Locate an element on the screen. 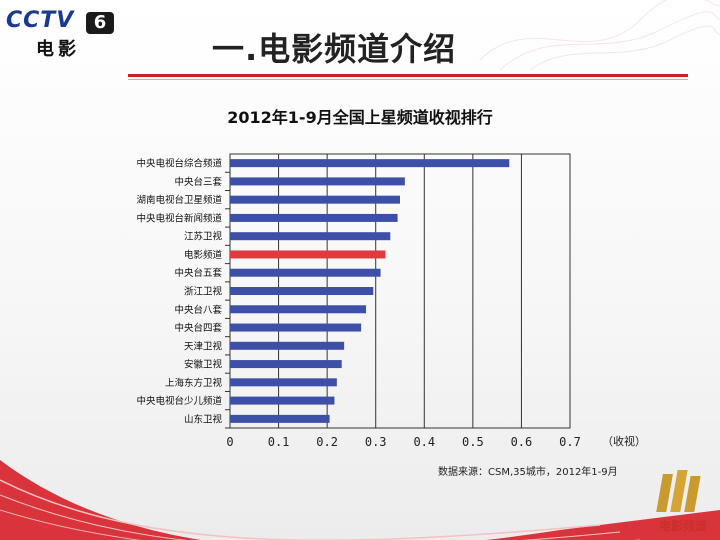  category-label: 上海东方卫视 is located at coordinates (194, 383).